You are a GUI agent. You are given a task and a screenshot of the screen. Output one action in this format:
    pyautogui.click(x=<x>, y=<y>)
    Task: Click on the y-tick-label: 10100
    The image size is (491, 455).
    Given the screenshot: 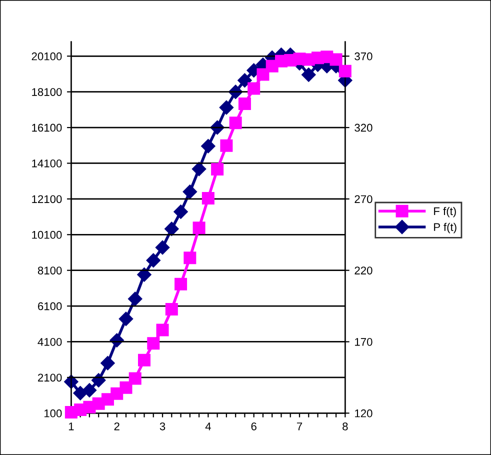 What is the action you would take?
    pyautogui.click(x=47, y=234)
    